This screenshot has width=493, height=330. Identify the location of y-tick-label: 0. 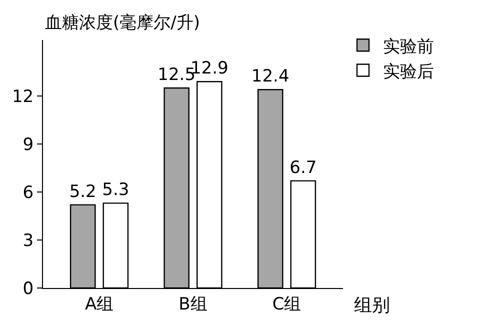
(28, 288).